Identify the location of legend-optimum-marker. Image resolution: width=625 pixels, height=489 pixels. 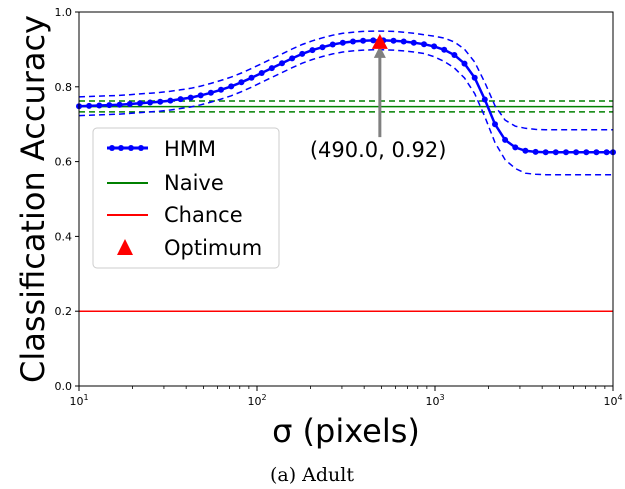
(125, 247).